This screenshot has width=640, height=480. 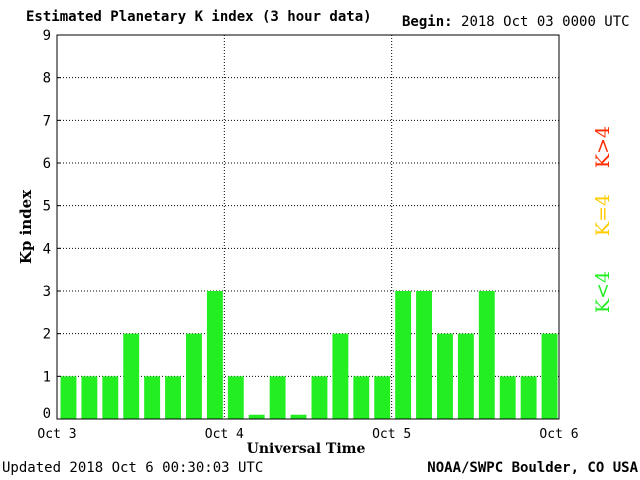 I want to click on x-tick-label: Oct 4, so click(x=224, y=434).